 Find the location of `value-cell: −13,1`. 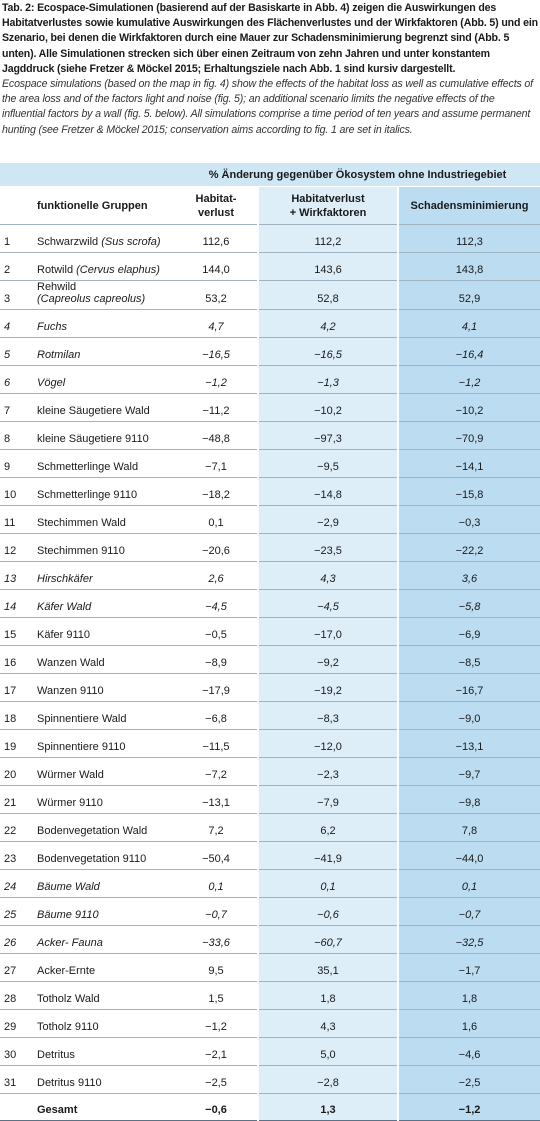

value-cell: −13,1 is located at coordinates (468, 743).